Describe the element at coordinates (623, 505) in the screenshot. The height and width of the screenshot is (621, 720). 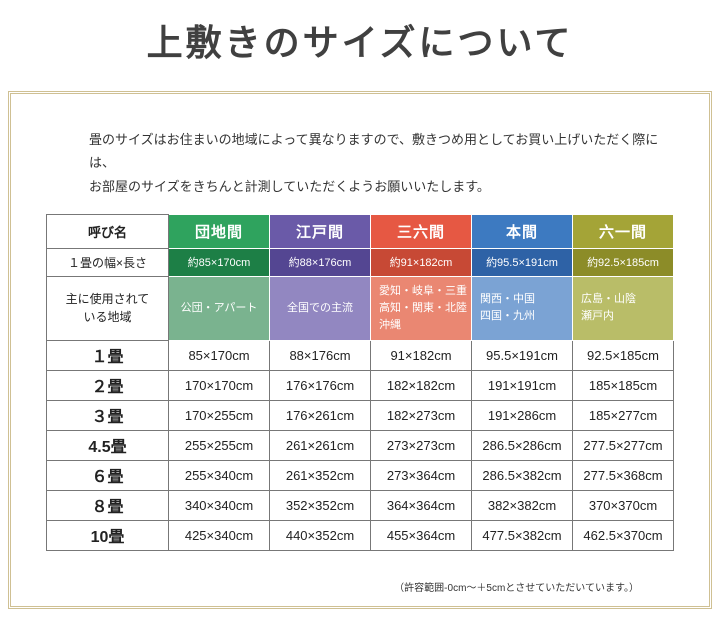
I see `size-cell: 370×370cm` at that location.